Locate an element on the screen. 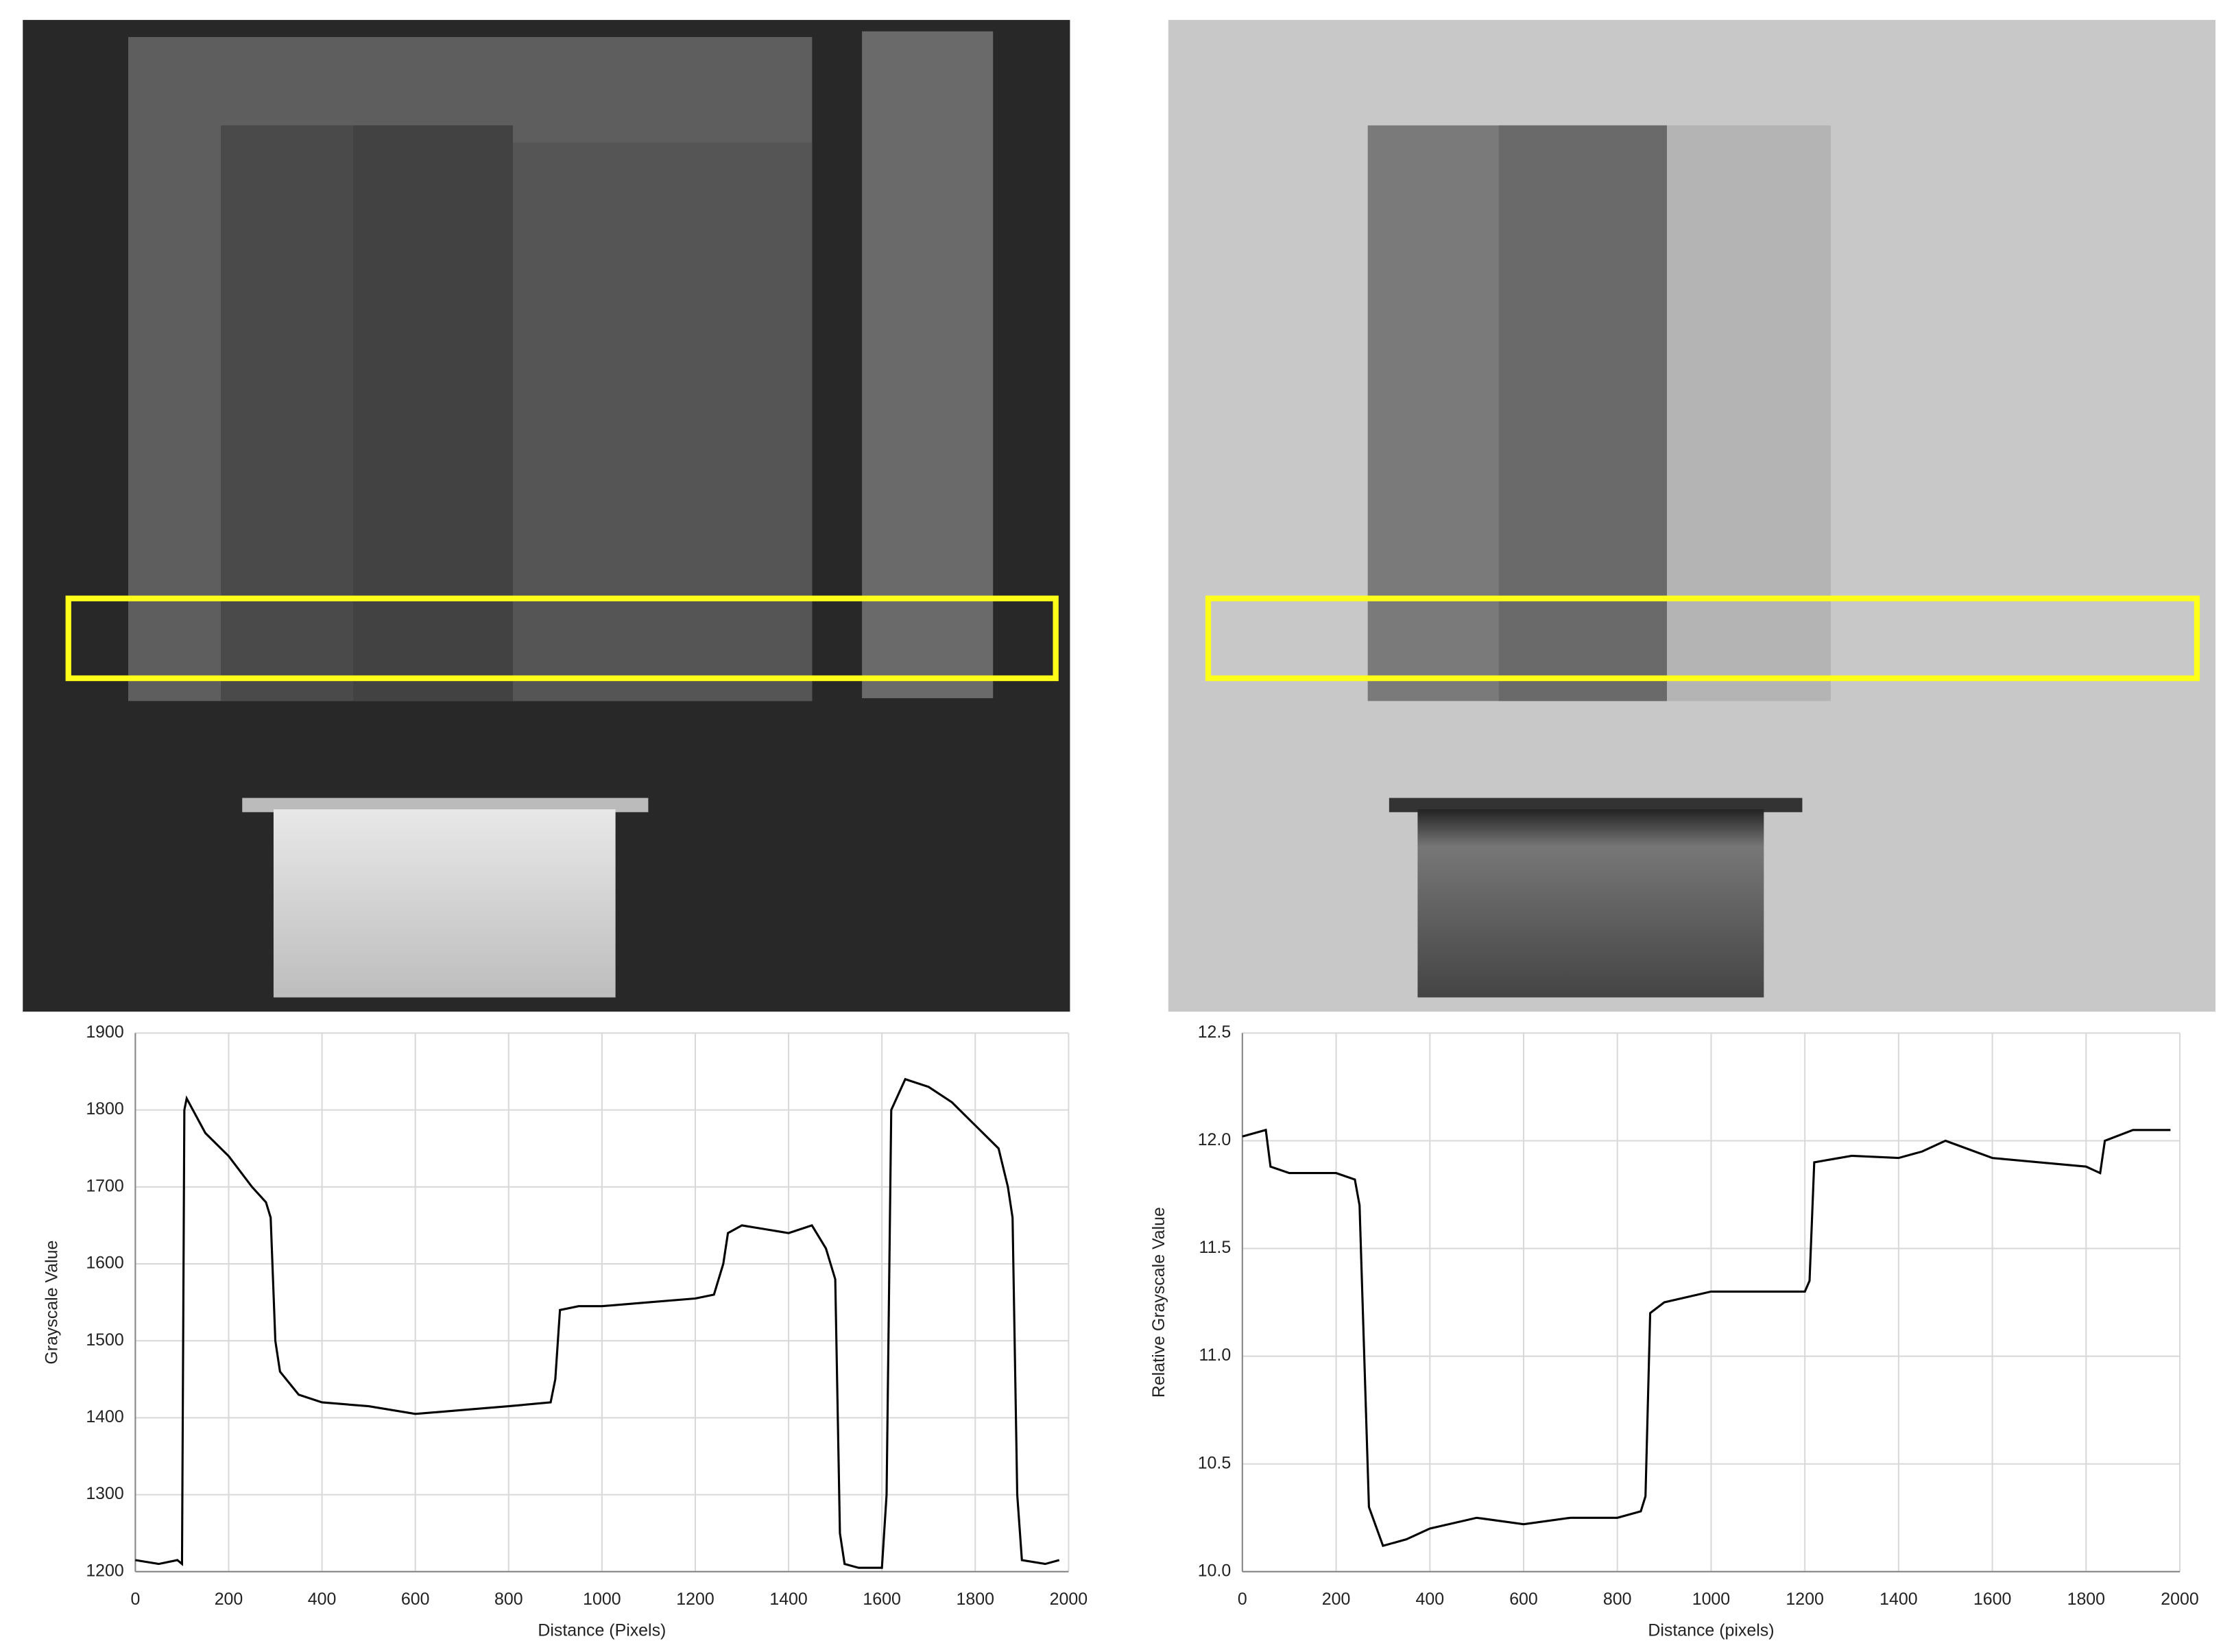 The image size is (2234, 1652). y-tick-label: 1200 is located at coordinates (105, 1570).